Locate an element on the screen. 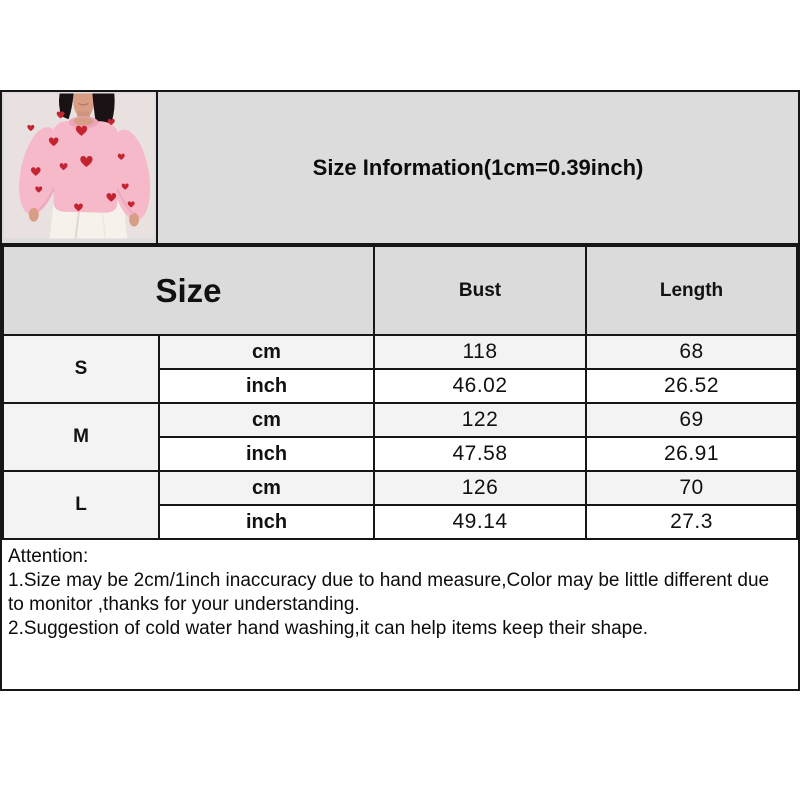 This screenshot has height=800, width=800. bust-value: 49.14 is located at coordinates (480, 522).